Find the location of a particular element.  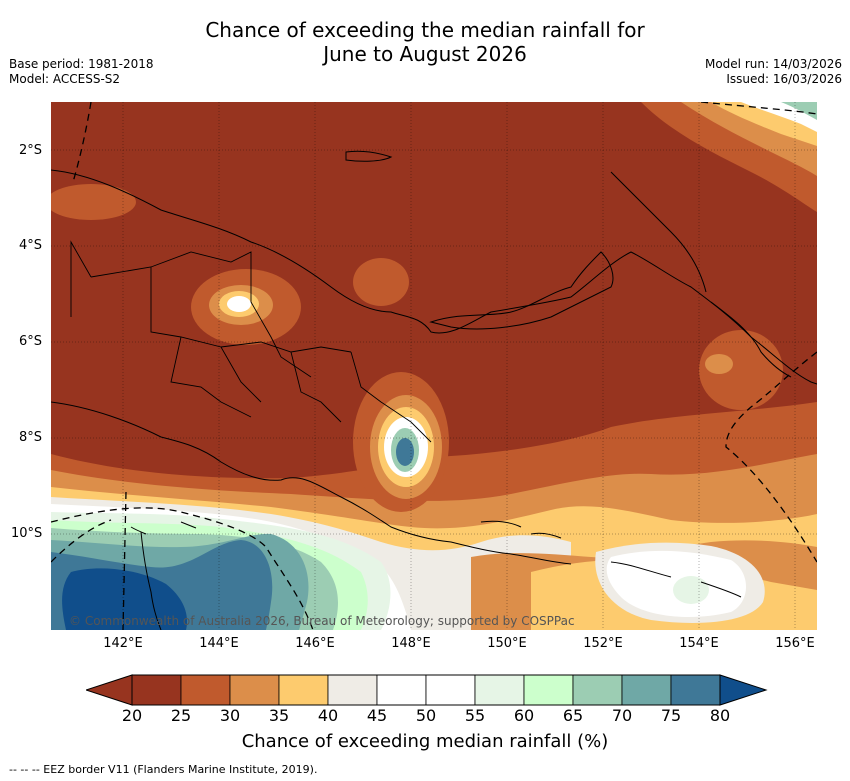

colorbar-tick-label: 45 is located at coordinates (377, 715).